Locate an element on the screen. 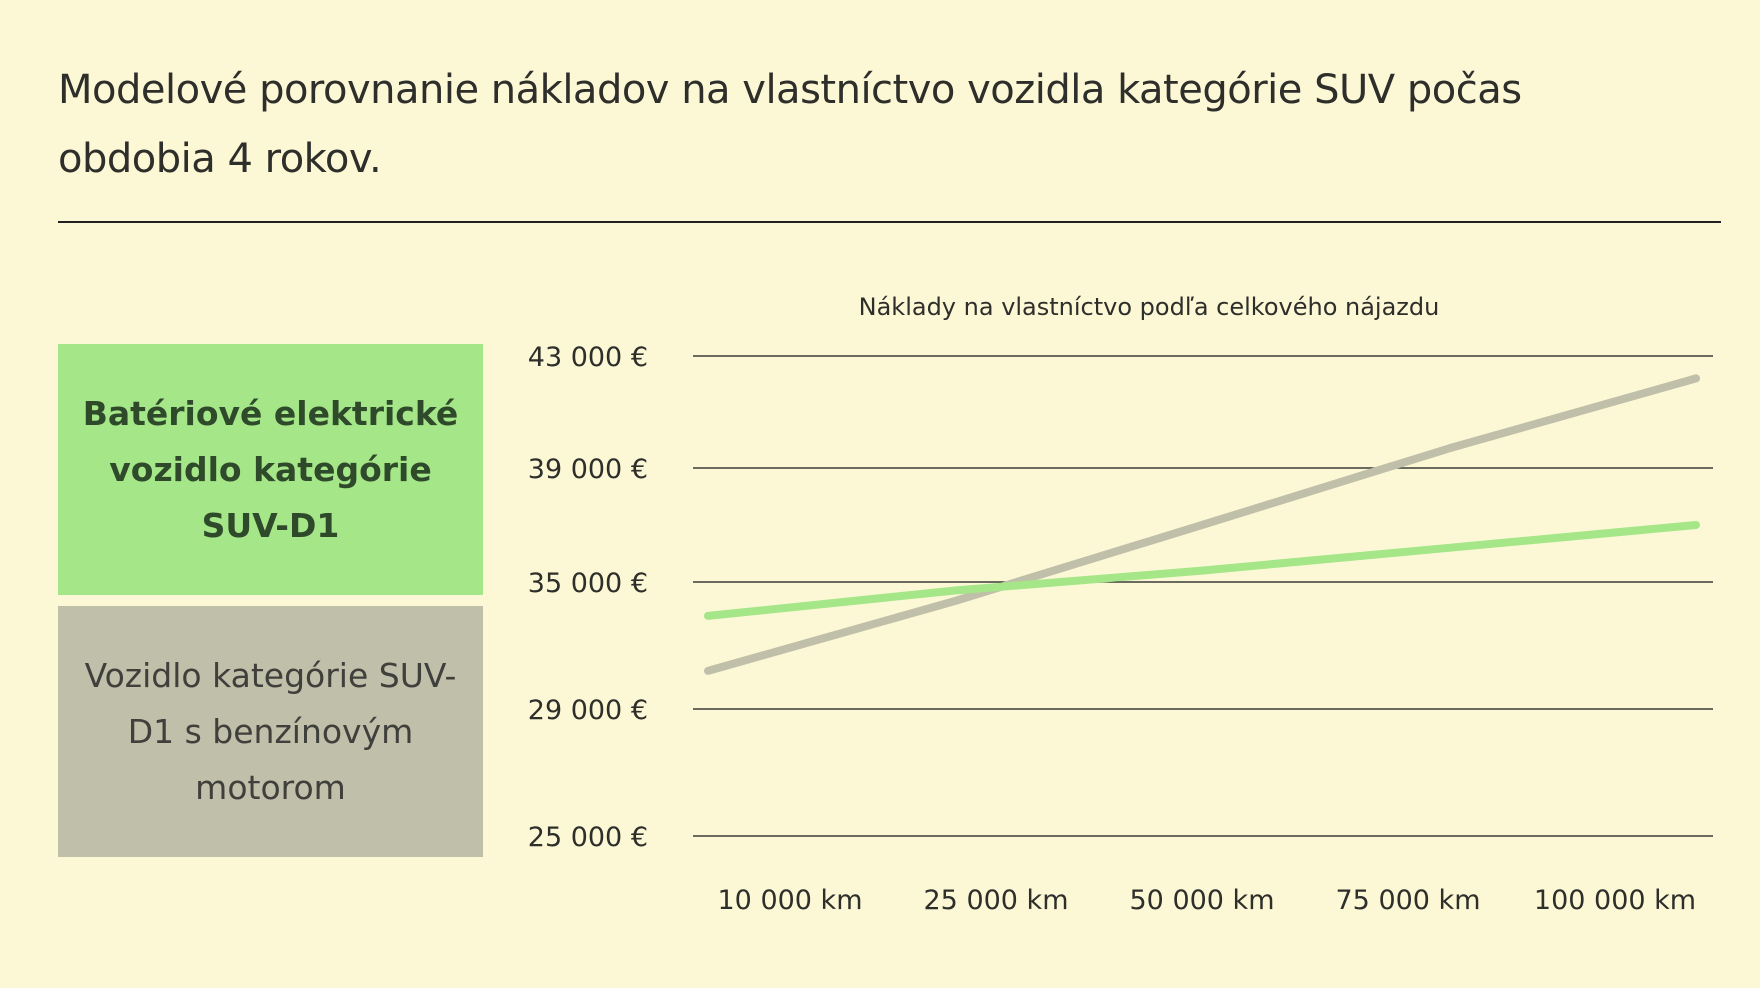 Image resolution: width=1760 pixels, height=988 pixels. y-tick-label: 29 000 € is located at coordinates (588, 710).